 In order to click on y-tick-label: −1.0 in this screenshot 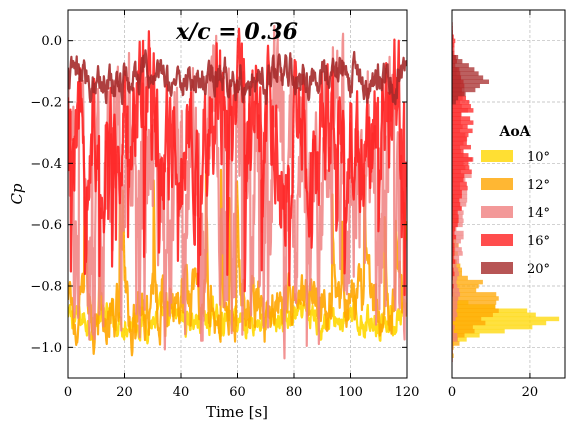, I will do `click(46, 348)`.